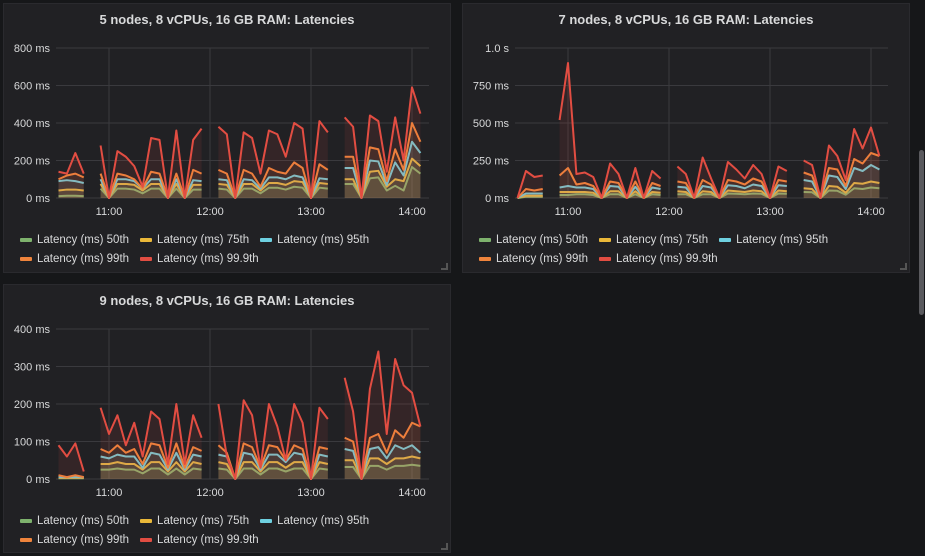 The height and width of the screenshot is (556, 925). What do you see at coordinates (686, 19) in the screenshot?
I see `panel-title: 7 nodes, 8 vCPUs, 16 GB RAM: Latencies` at bounding box center [686, 19].